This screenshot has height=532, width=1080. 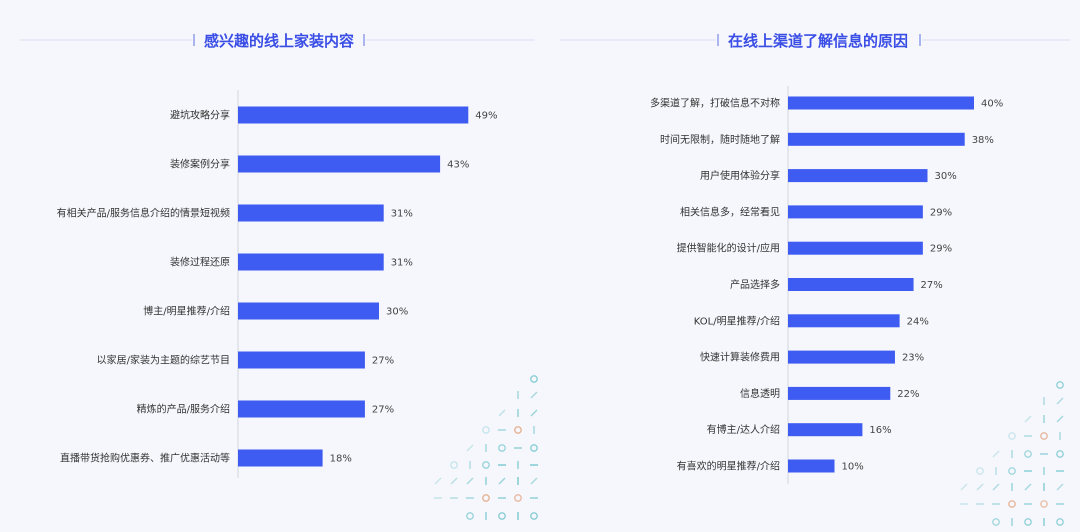 I want to click on category-label: 直播带货抢购优惠券、推广优惠活动等, so click(x=145, y=458).